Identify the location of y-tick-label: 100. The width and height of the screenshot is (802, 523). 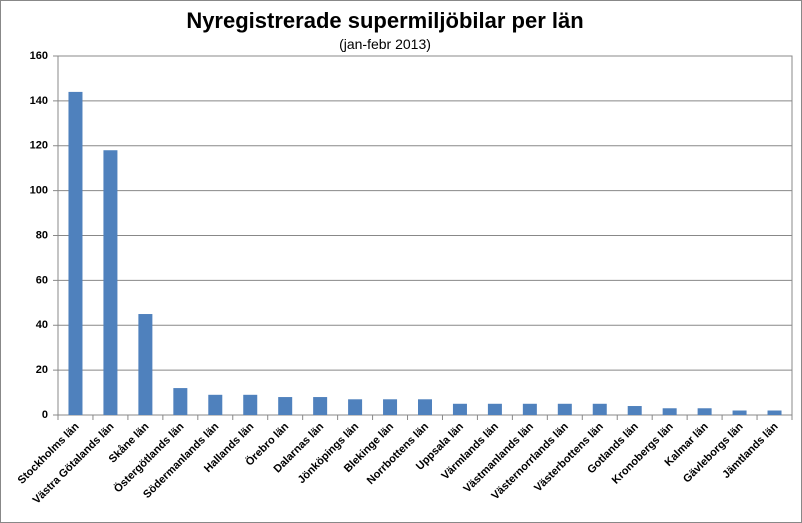
(39, 191).